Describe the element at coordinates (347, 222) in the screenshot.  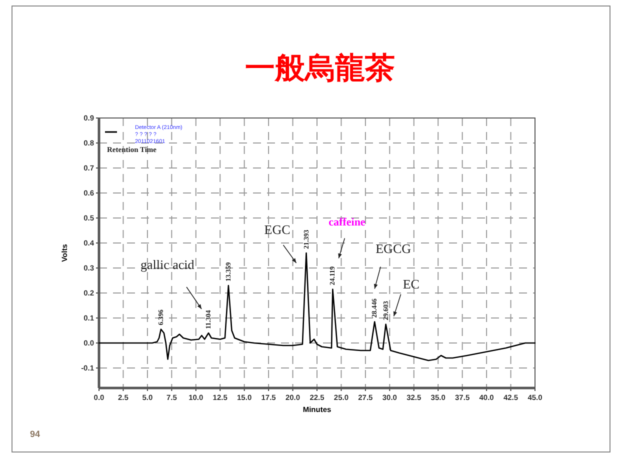
I see `annotation: caffeine` at that location.